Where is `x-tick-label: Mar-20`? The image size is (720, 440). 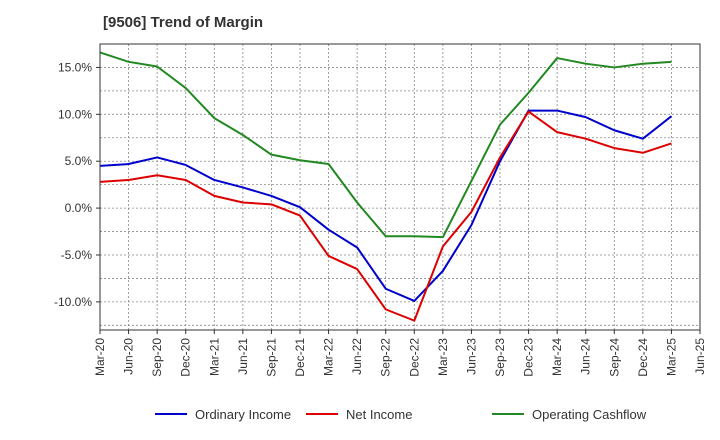
x-tick-label: Mar-20 is located at coordinates (100, 357).